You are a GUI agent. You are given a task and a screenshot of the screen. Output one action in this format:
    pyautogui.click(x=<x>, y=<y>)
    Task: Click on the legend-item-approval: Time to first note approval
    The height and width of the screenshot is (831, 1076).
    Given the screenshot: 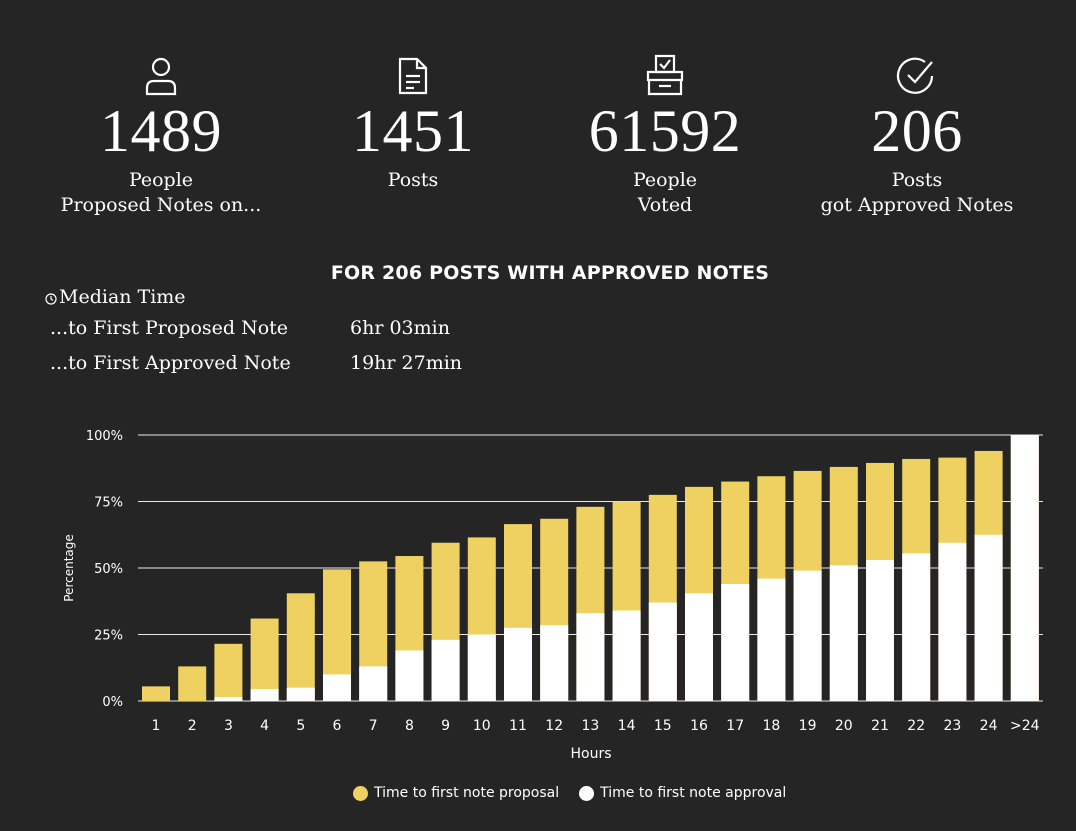 What is the action you would take?
    pyautogui.click(x=682, y=793)
    